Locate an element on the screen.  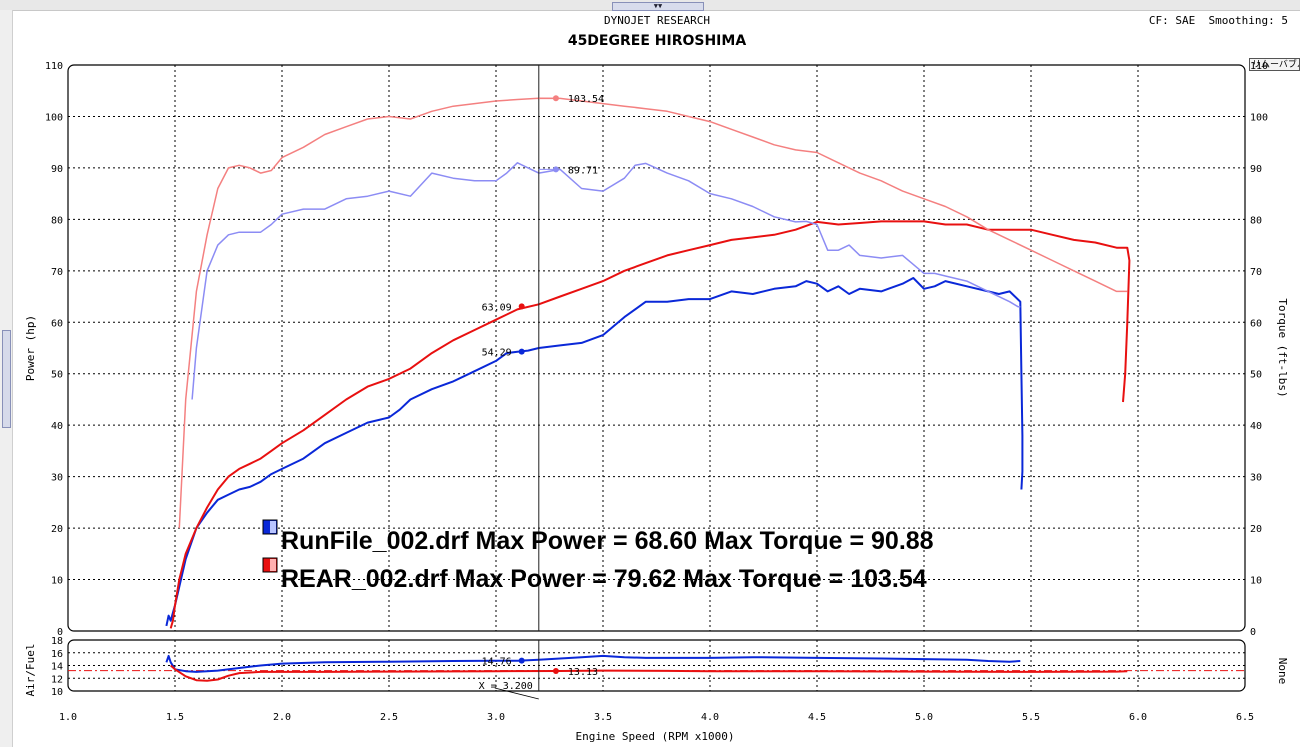
x-tick-label: 3.0 is located at coordinates (496, 717).